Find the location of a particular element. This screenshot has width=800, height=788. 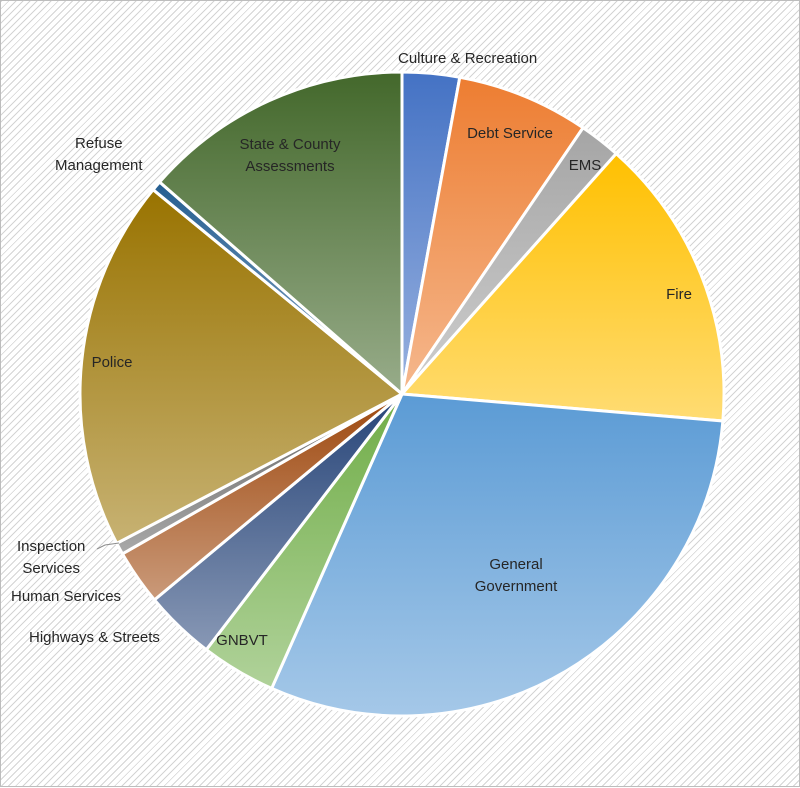

slice-label-culture-recreation: Culture & Recreation is located at coordinates (468, 58).